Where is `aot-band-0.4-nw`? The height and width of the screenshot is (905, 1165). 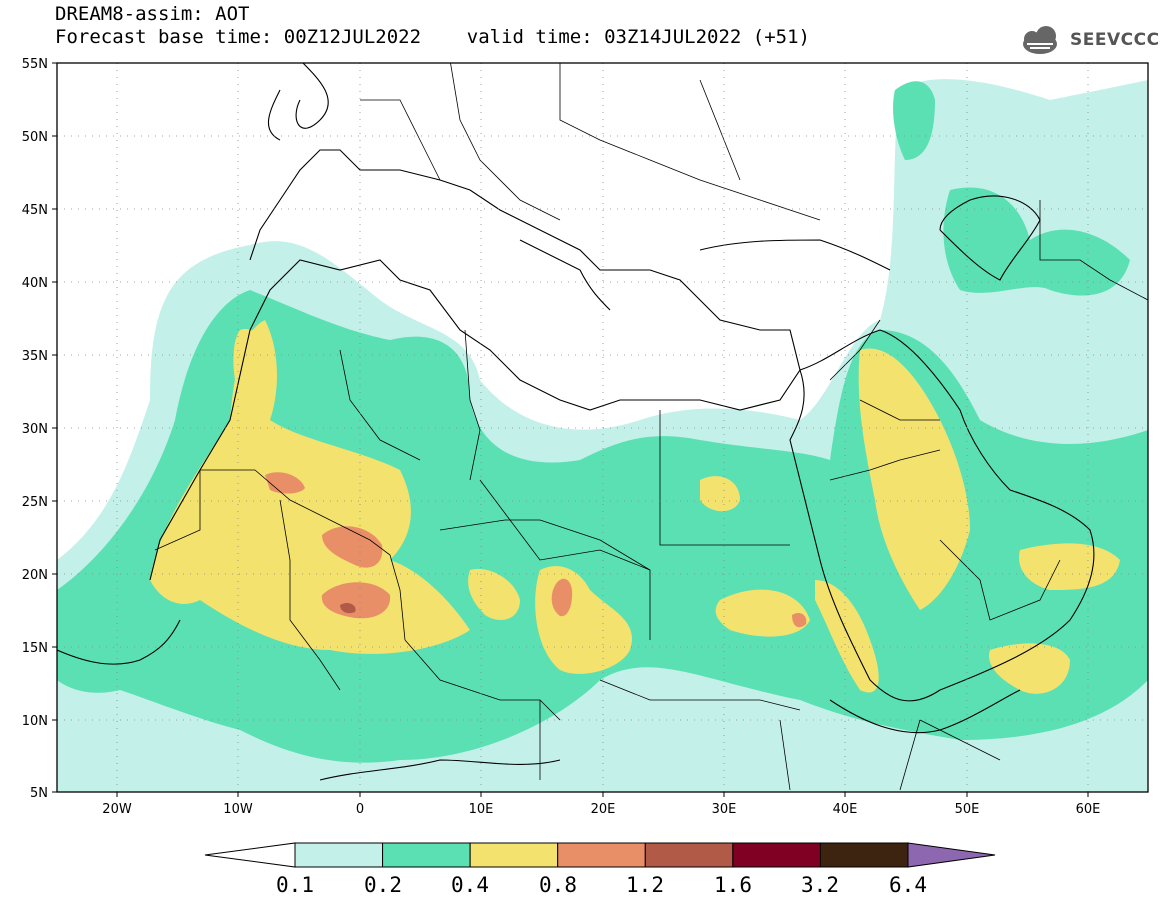 aot-band-0.4-nw is located at coordinates (249, 361).